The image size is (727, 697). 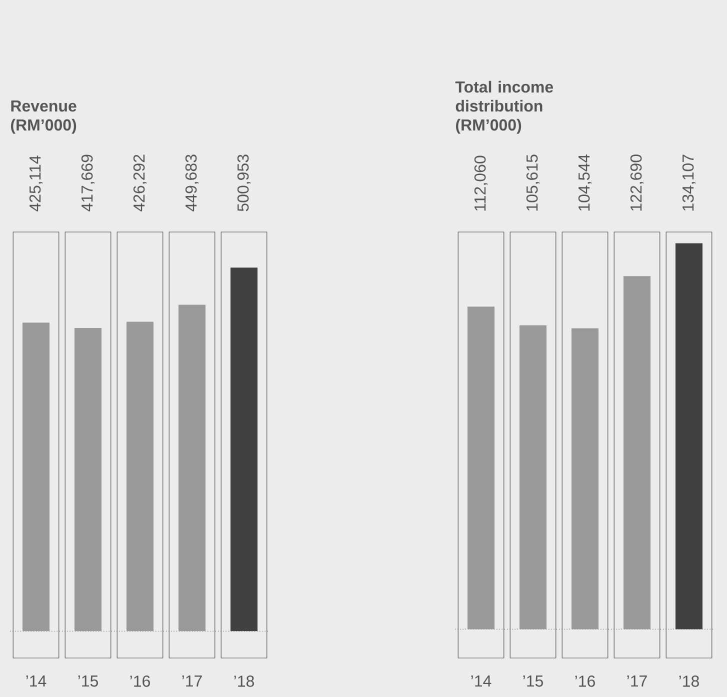 What do you see at coordinates (88, 183) in the screenshot?
I see `data-label: 417,669` at bounding box center [88, 183].